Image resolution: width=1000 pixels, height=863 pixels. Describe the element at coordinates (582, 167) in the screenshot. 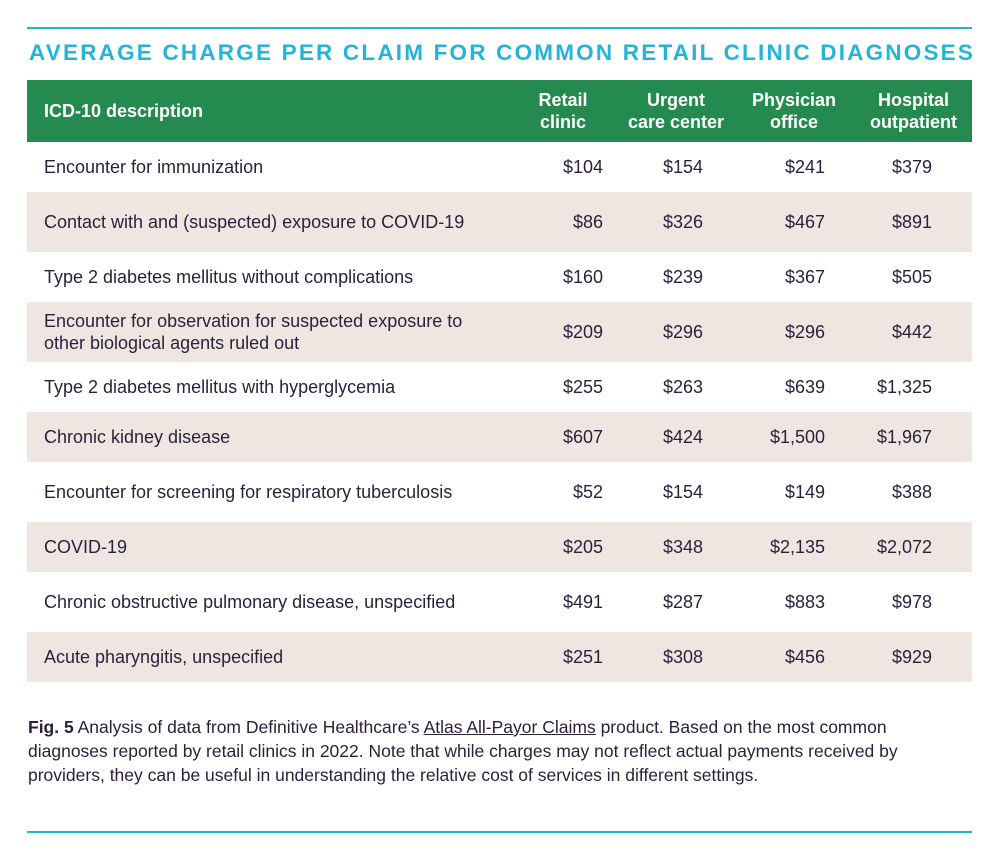

I see `cell-retail-clinic: $104` at that location.